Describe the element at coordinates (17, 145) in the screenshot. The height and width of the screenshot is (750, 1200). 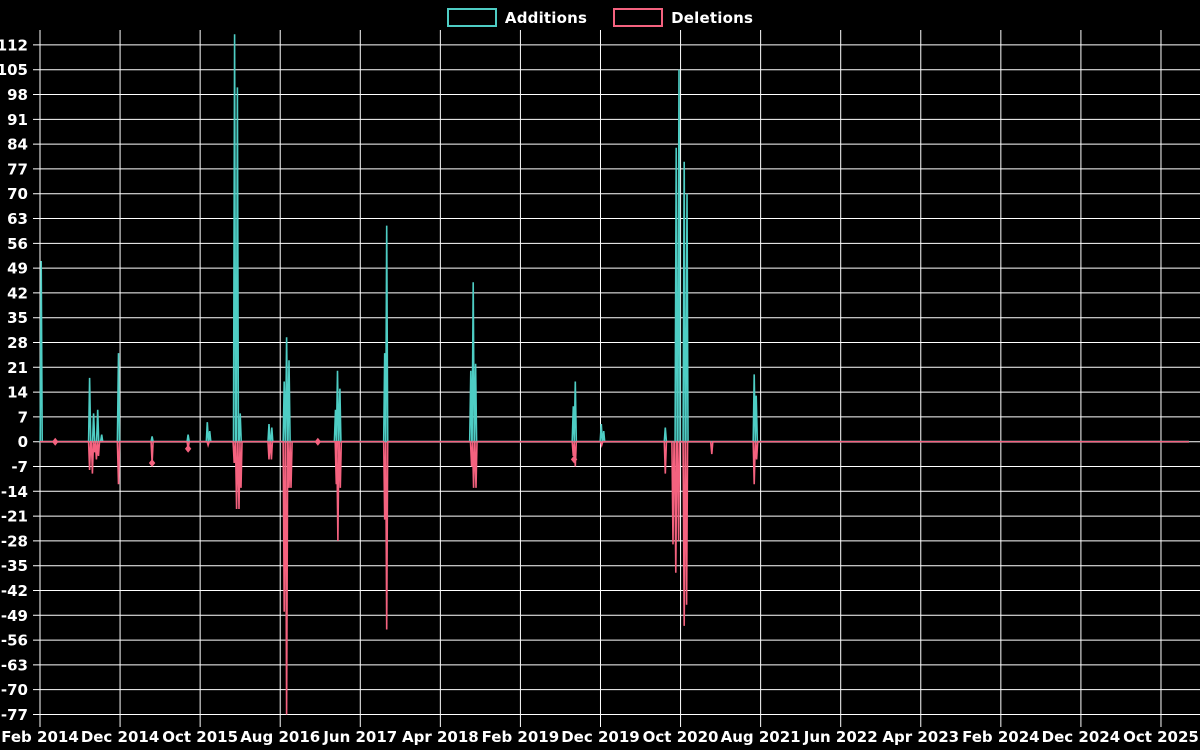
I see `y-tick-label: 84` at that location.